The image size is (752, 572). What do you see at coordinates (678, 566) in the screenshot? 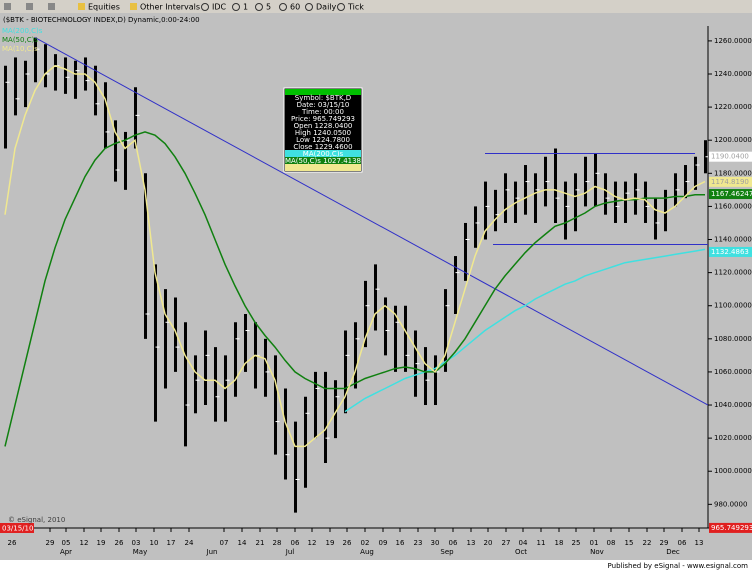
I see `footer: Published by eSignal - www.esignal.com` at bounding box center [678, 566].